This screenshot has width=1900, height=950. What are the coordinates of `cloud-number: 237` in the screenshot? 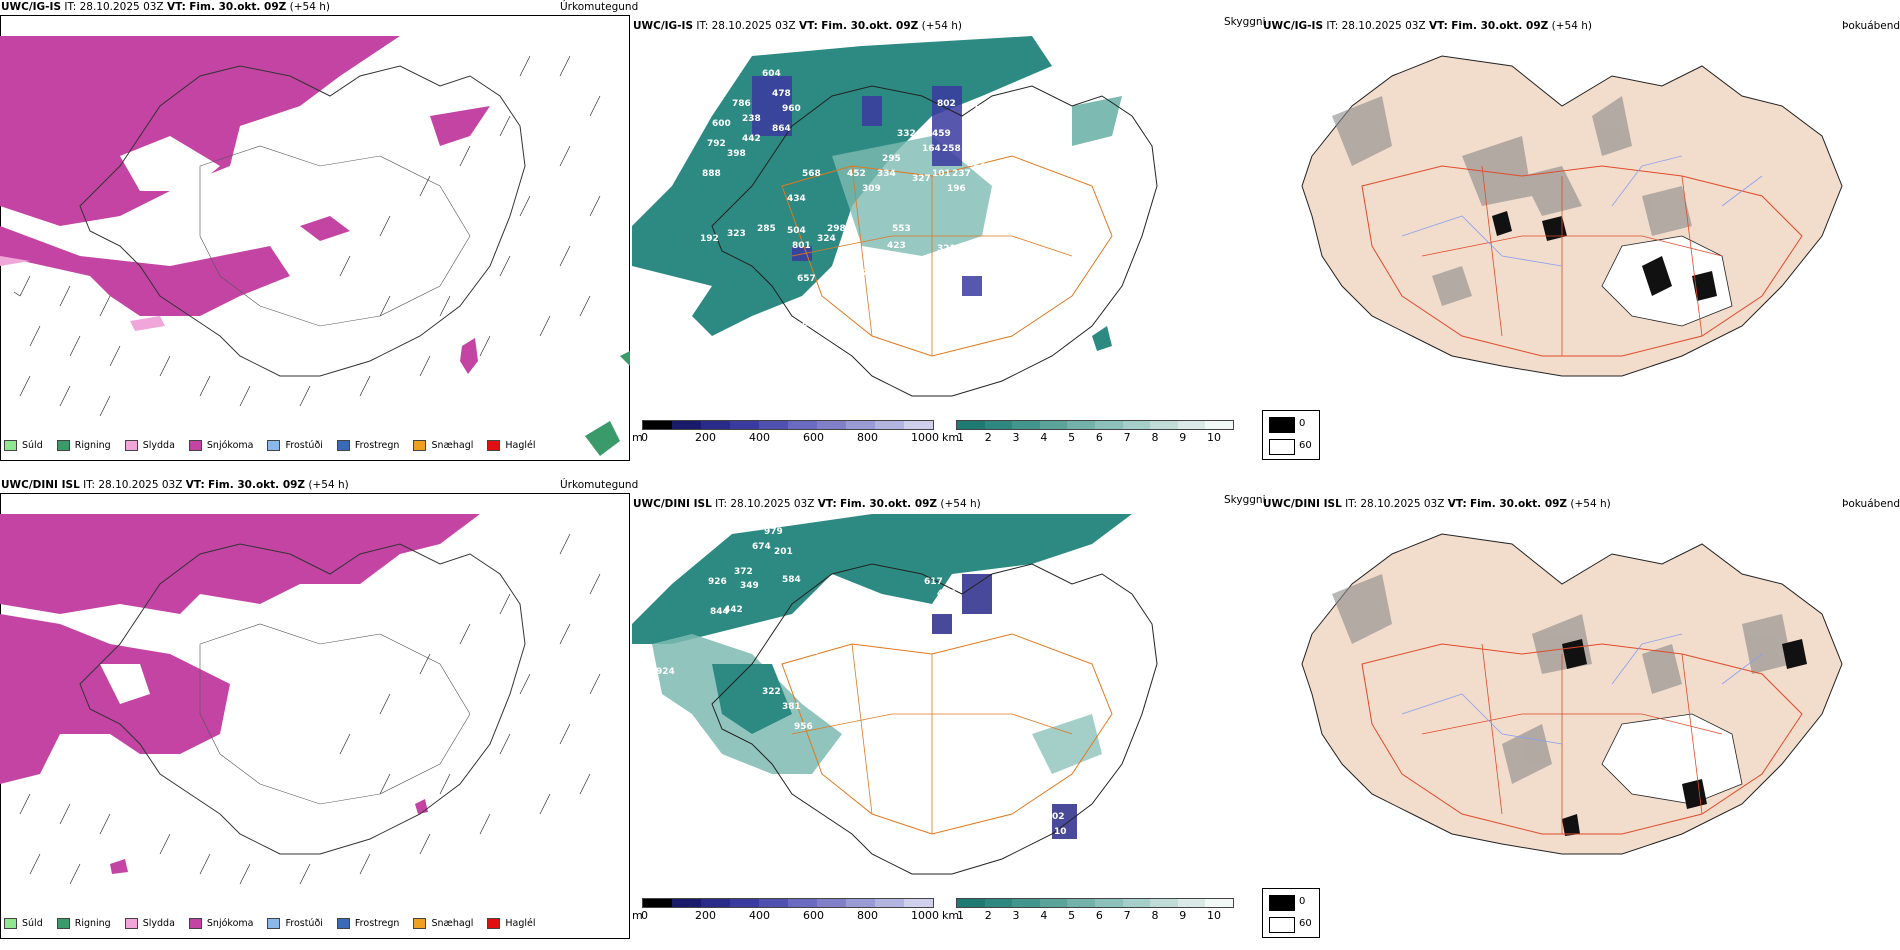 It's located at (961, 174).